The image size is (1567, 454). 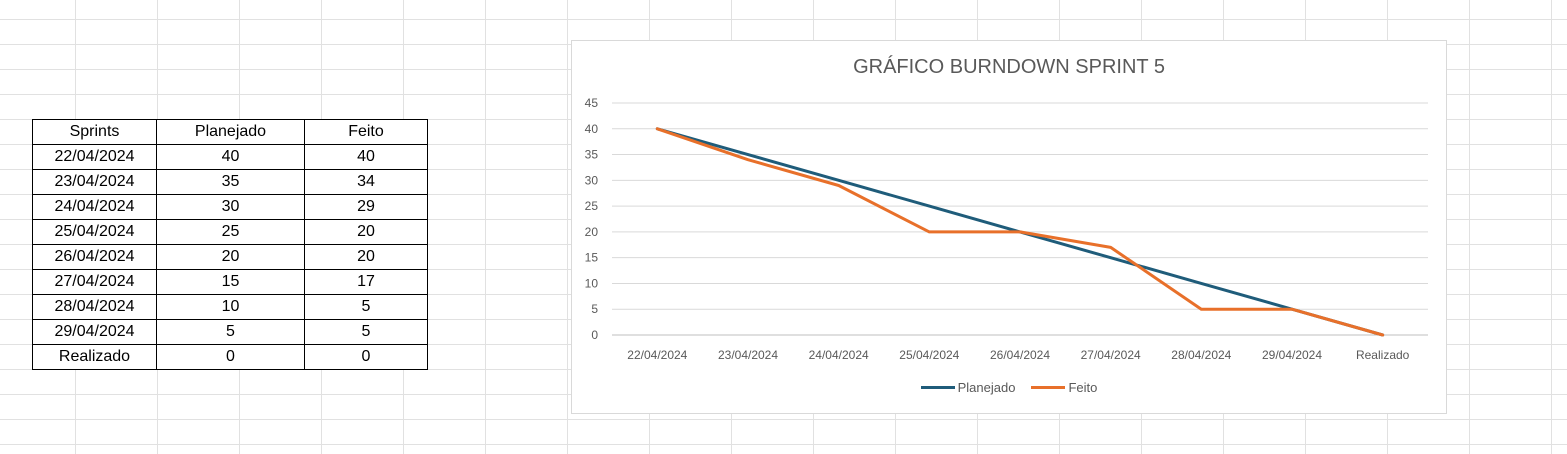 What do you see at coordinates (592, 283) in the screenshot?
I see `y-tick-label: 10` at bounding box center [592, 283].